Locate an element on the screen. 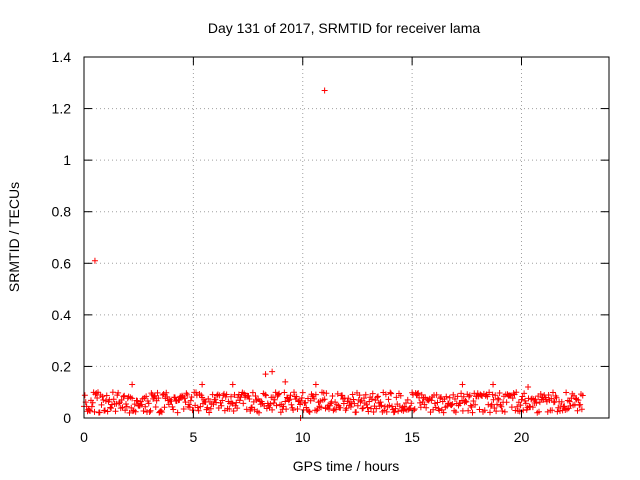 This screenshot has height=480, width=640. y-tick-label: 1 is located at coordinates (67, 160).